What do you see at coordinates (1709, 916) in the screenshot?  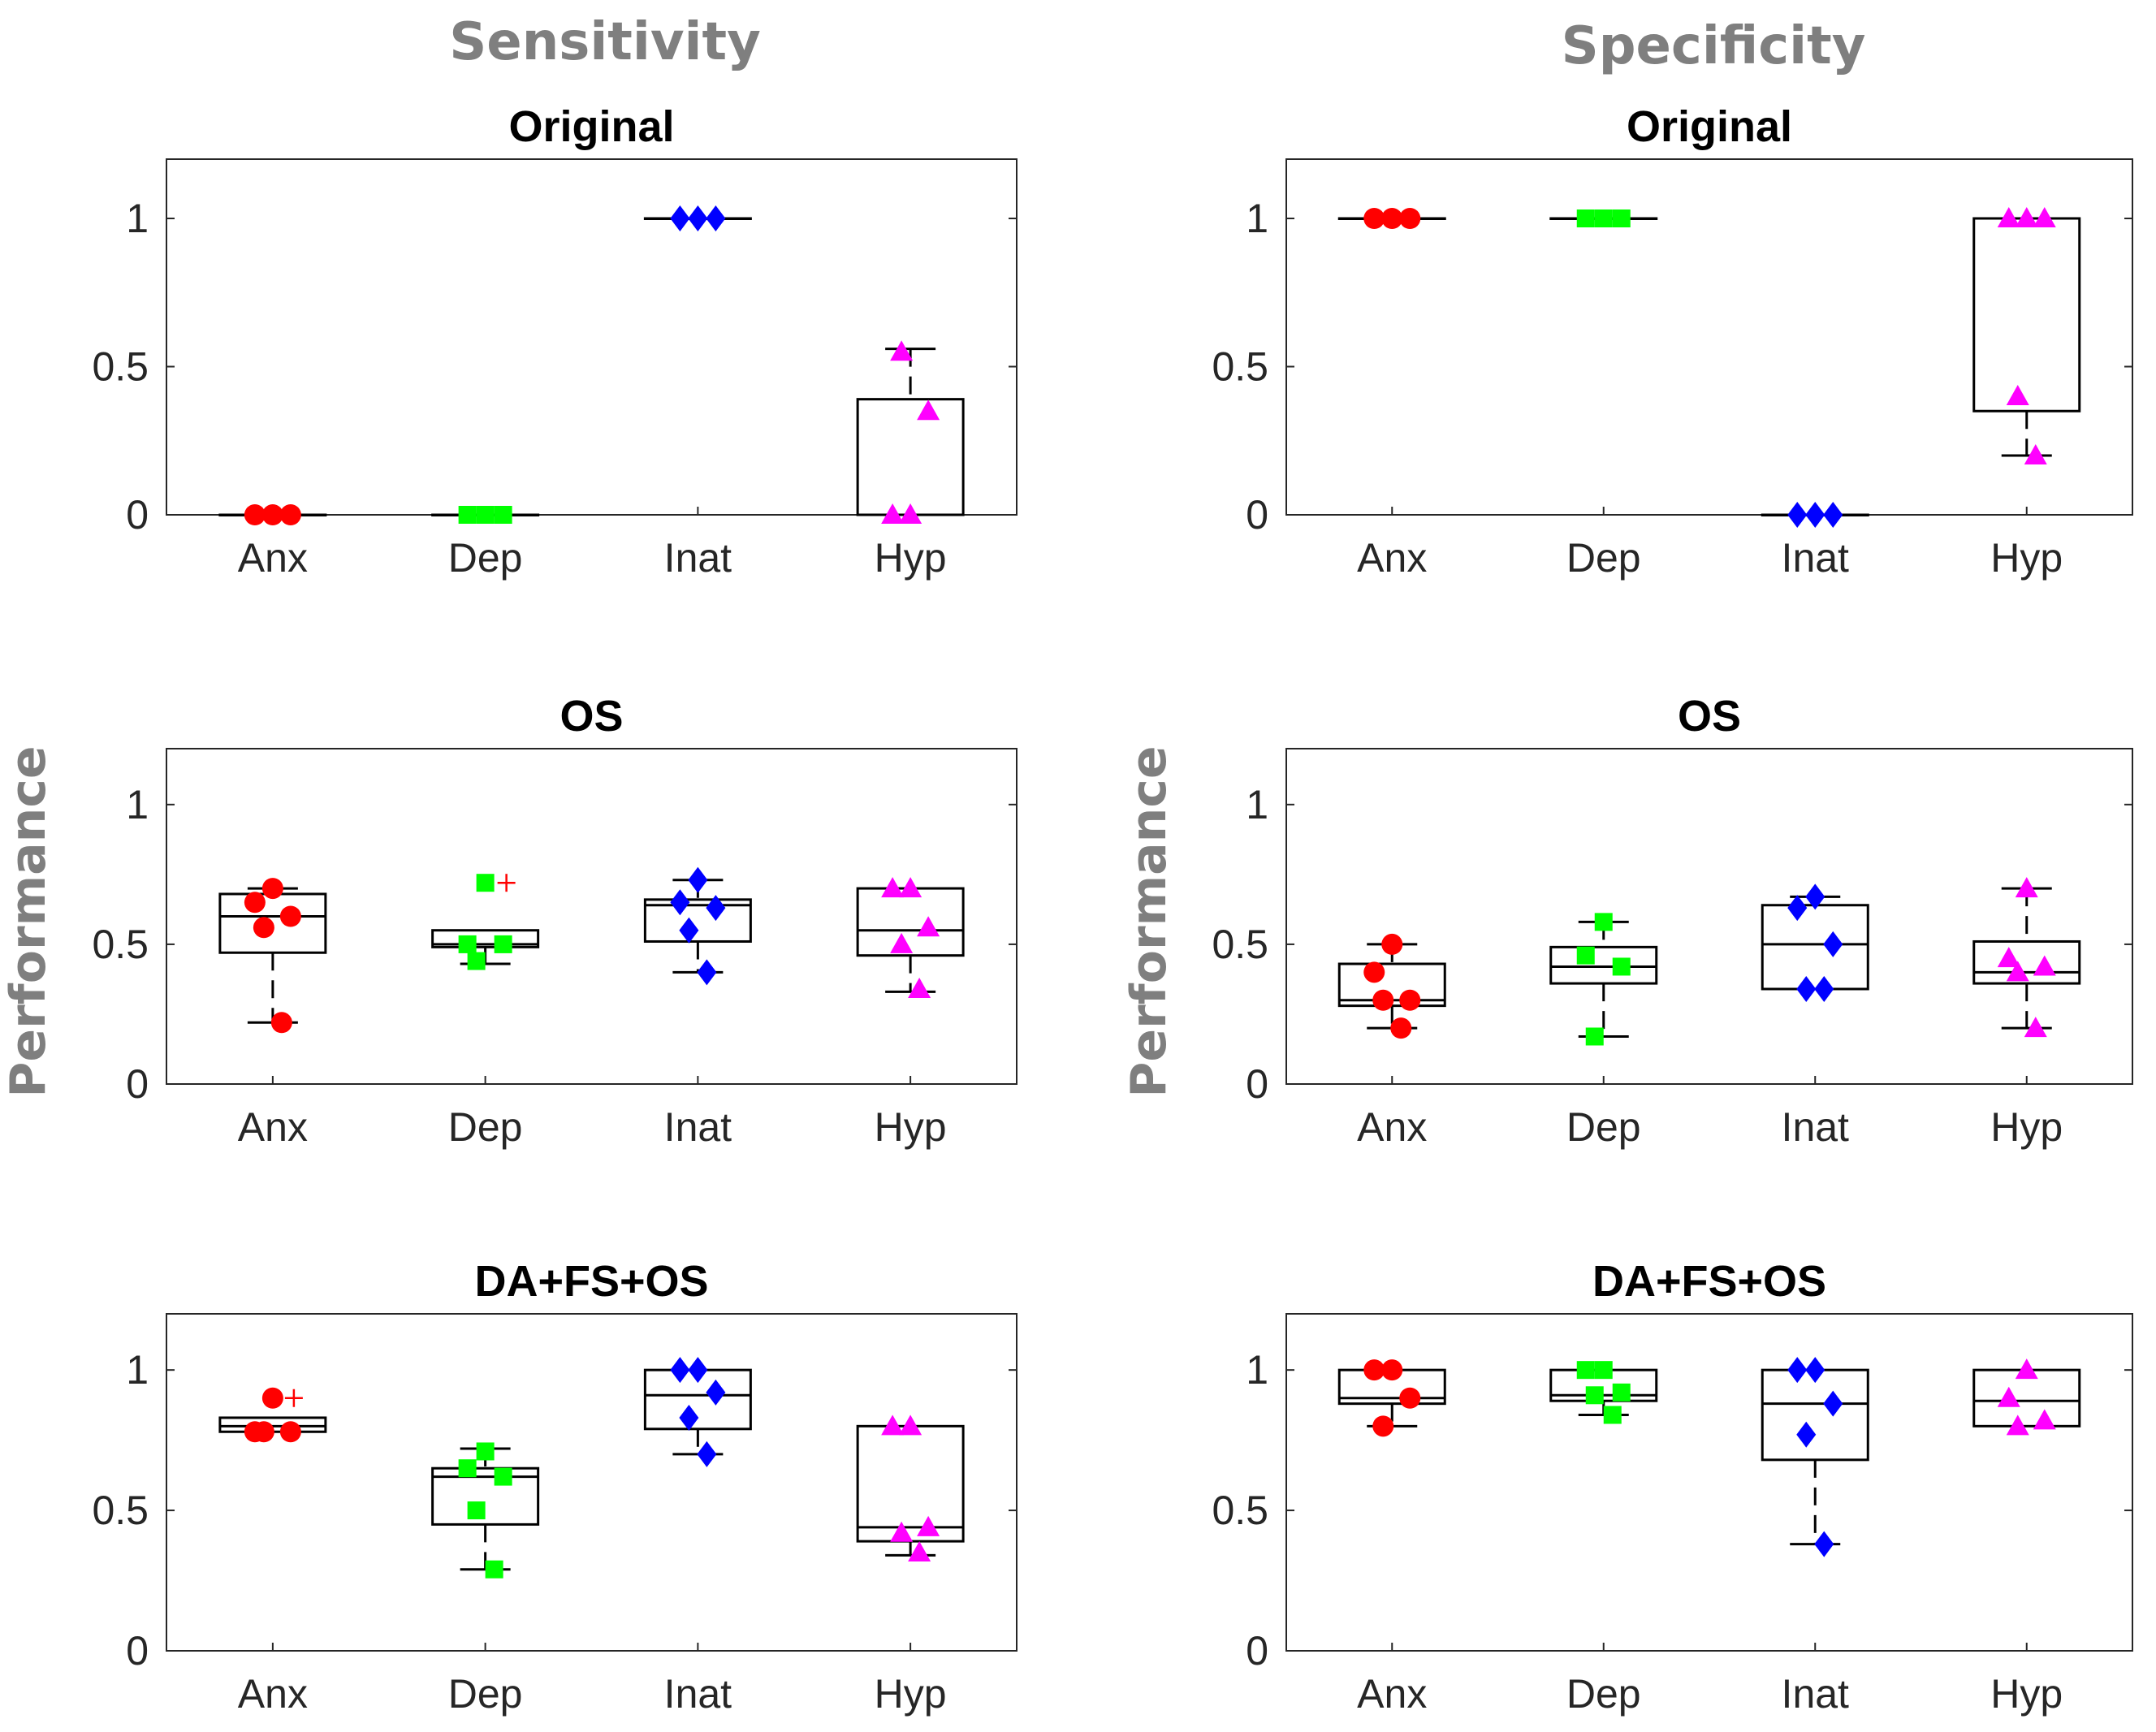 I see `plot-area` at bounding box center [1709, 916].